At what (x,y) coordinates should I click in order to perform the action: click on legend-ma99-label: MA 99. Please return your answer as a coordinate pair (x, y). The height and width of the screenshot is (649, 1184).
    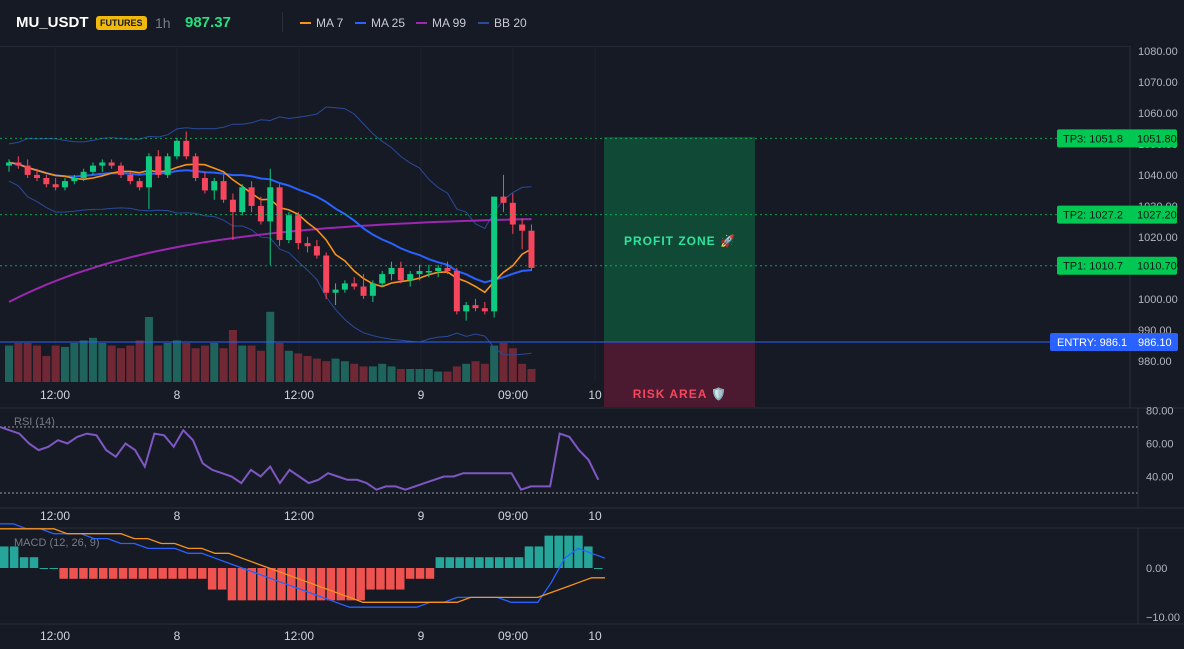
    Looking at the image, I should click on (449, 23).